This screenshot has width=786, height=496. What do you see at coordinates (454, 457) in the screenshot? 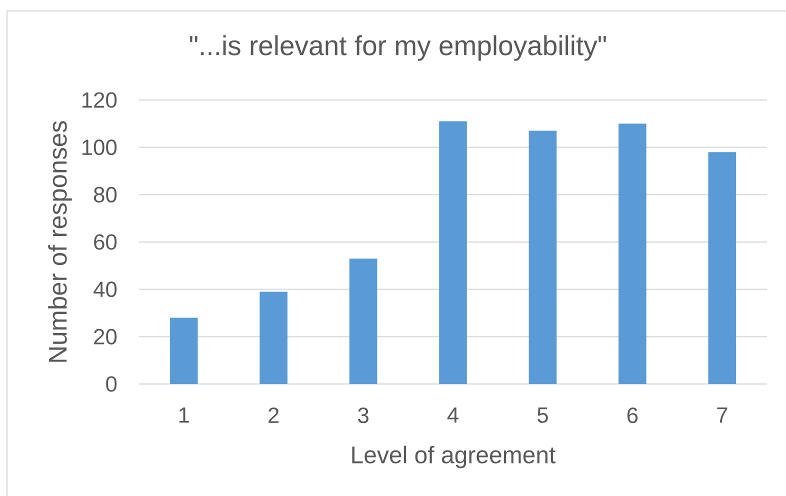
I see `x-axis-title: Level of agreement` at bounding box center [454, 457].